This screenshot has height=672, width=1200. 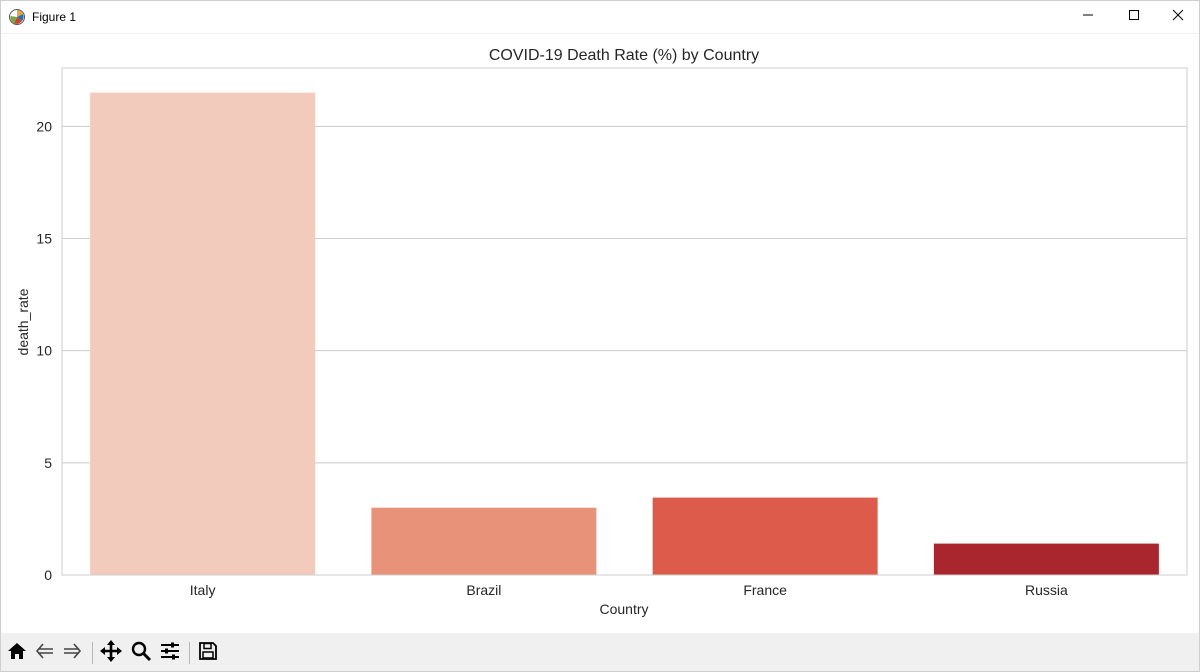 What do you see at coordinates (484, 541) in the screenshot?
I see `bar-brazil` at bounding box center [484, 541].